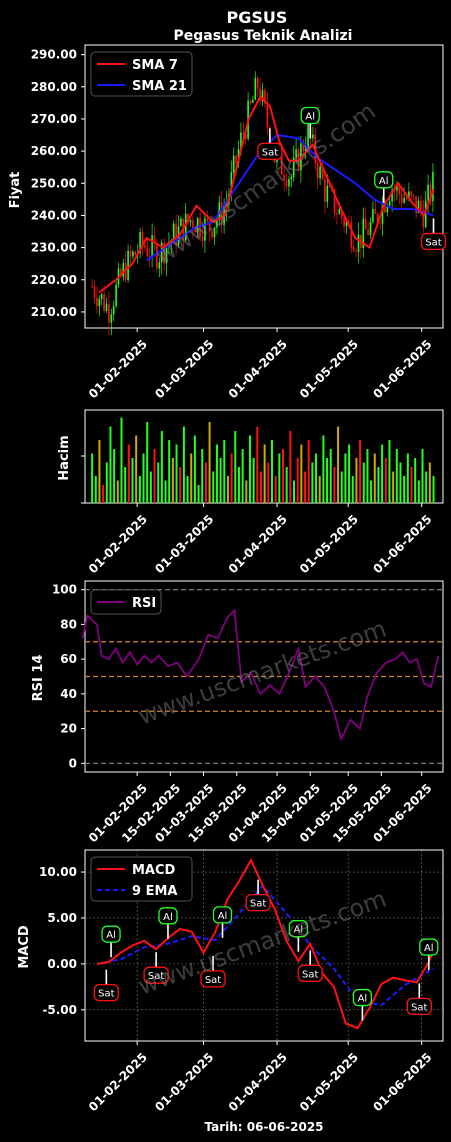  What do you see at coordinates (263, 1127) in the screenshot?
I see `date-footer: Tarih: 06-06-2025` at bounding box center [263, 1127].